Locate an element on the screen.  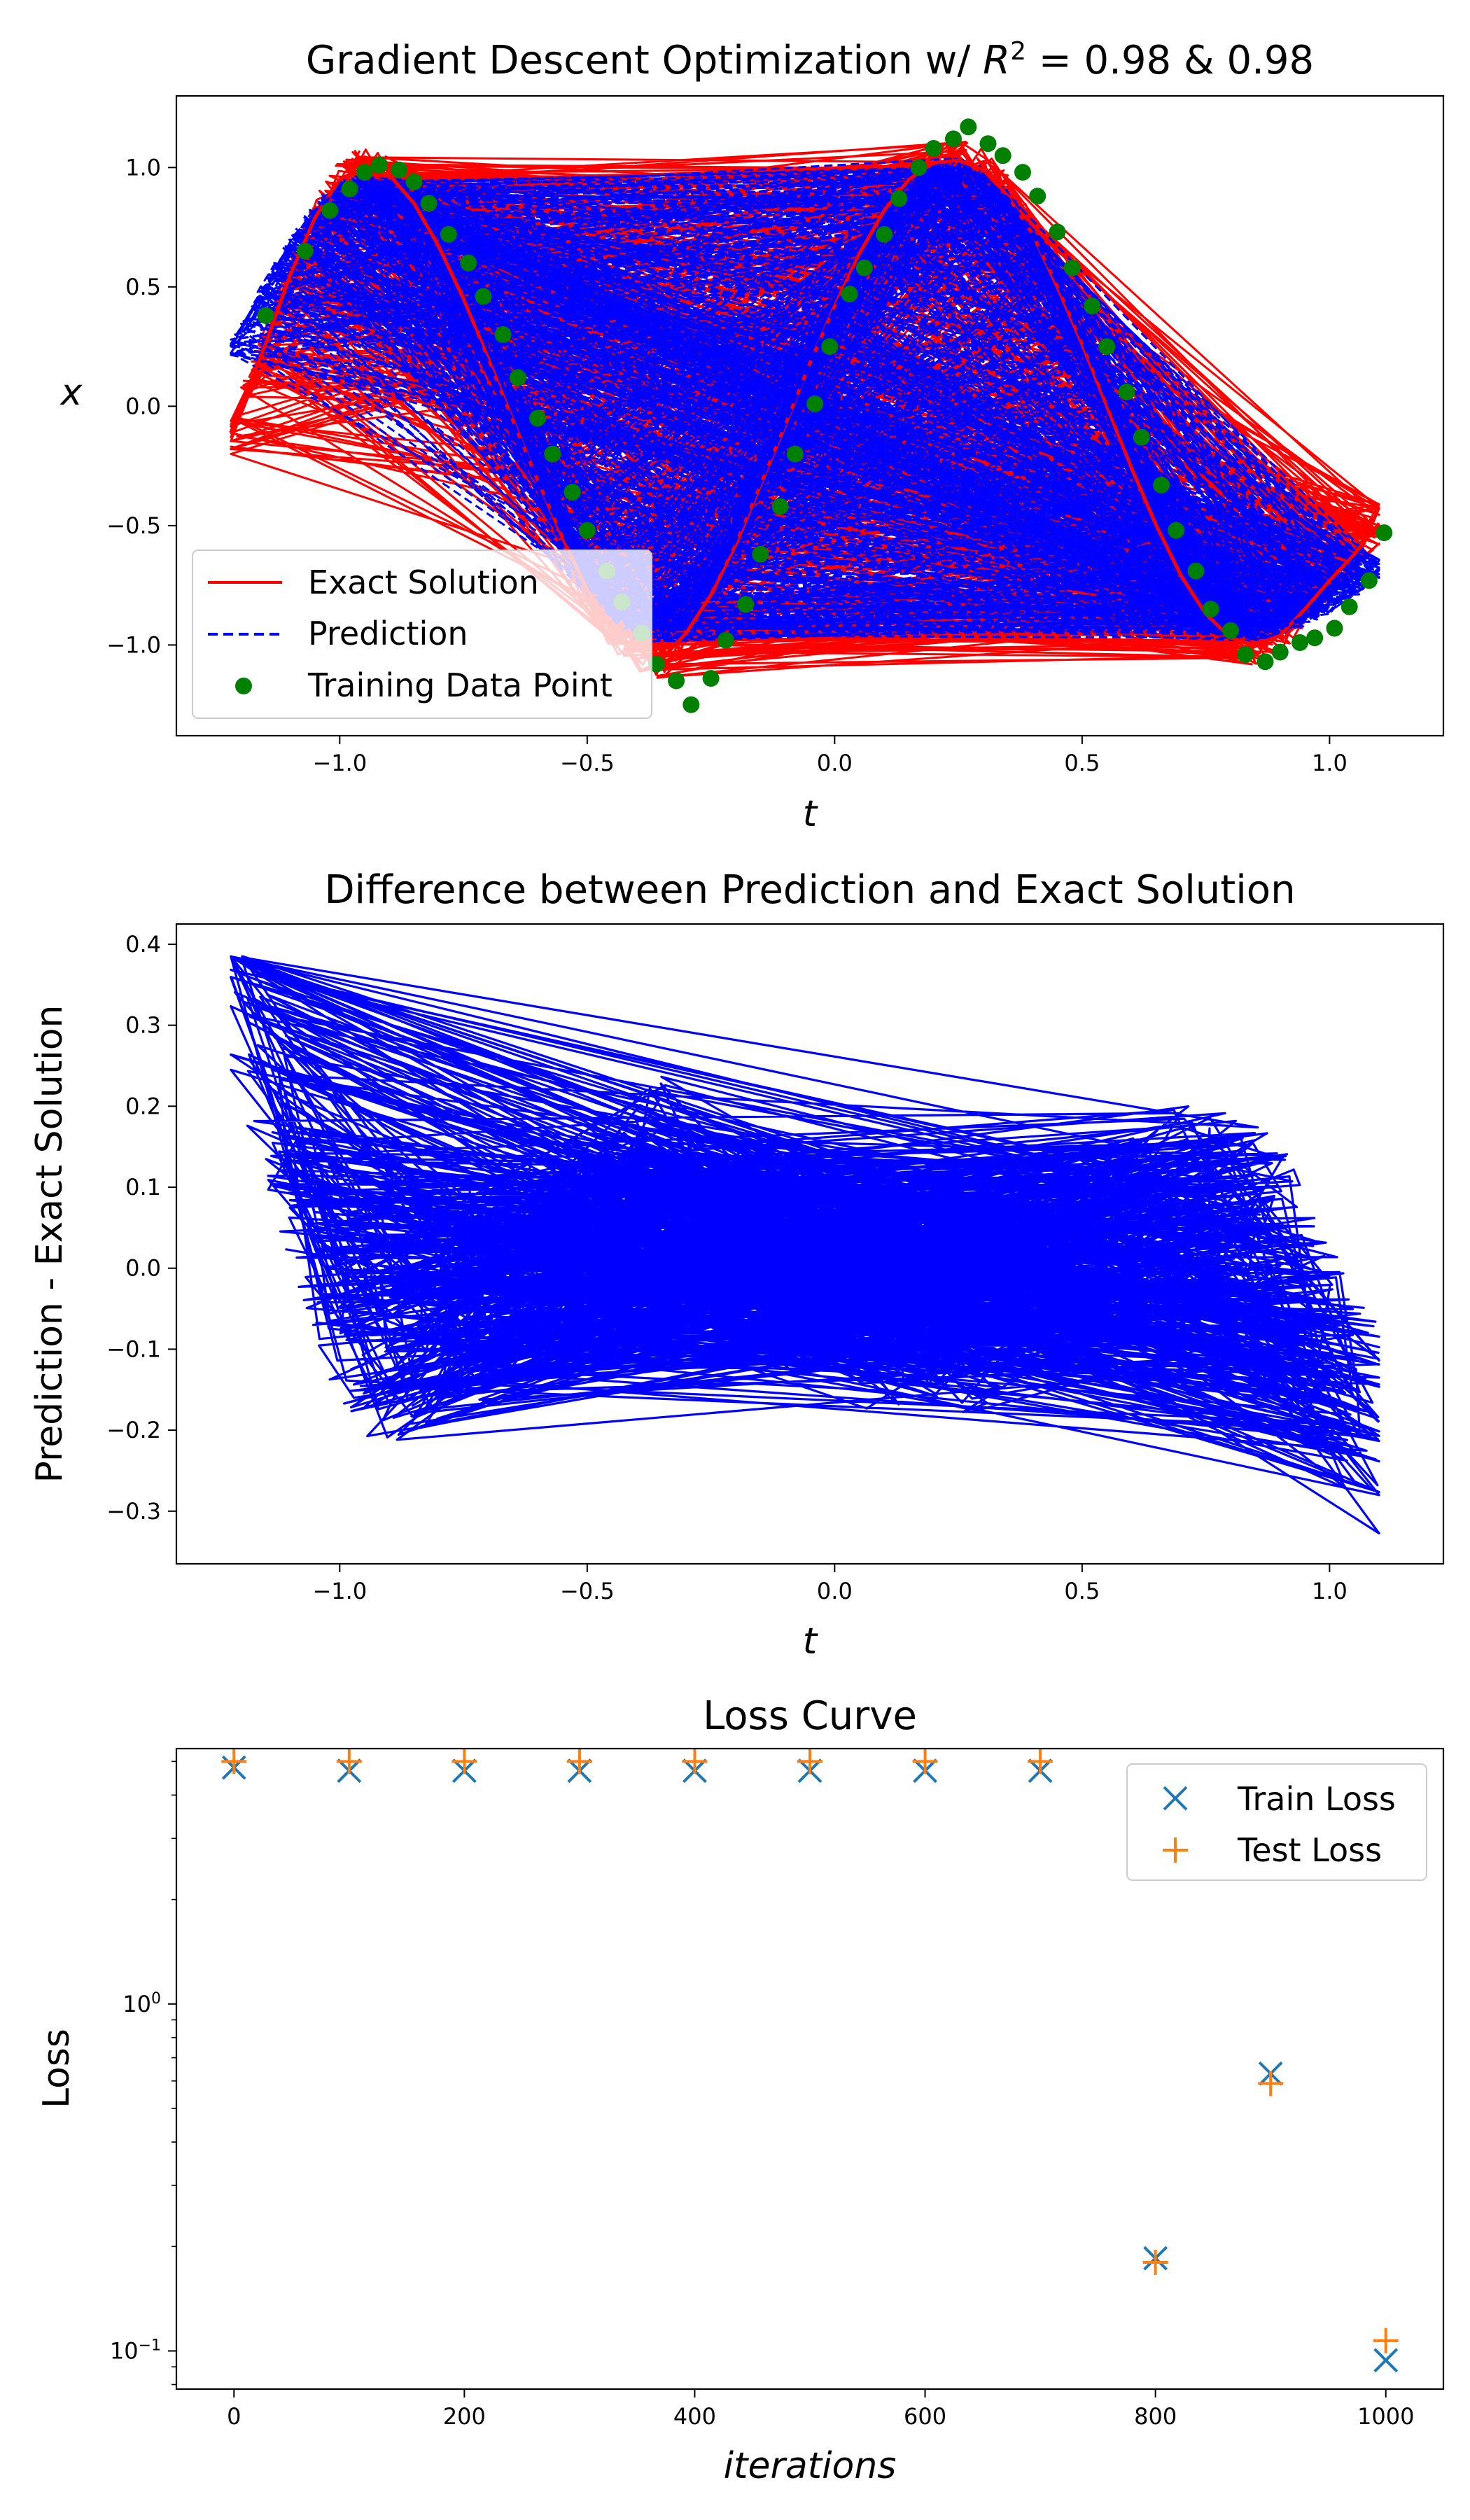
panel2-ytick-label: 0.2 is located at coordinates (143, 1106).